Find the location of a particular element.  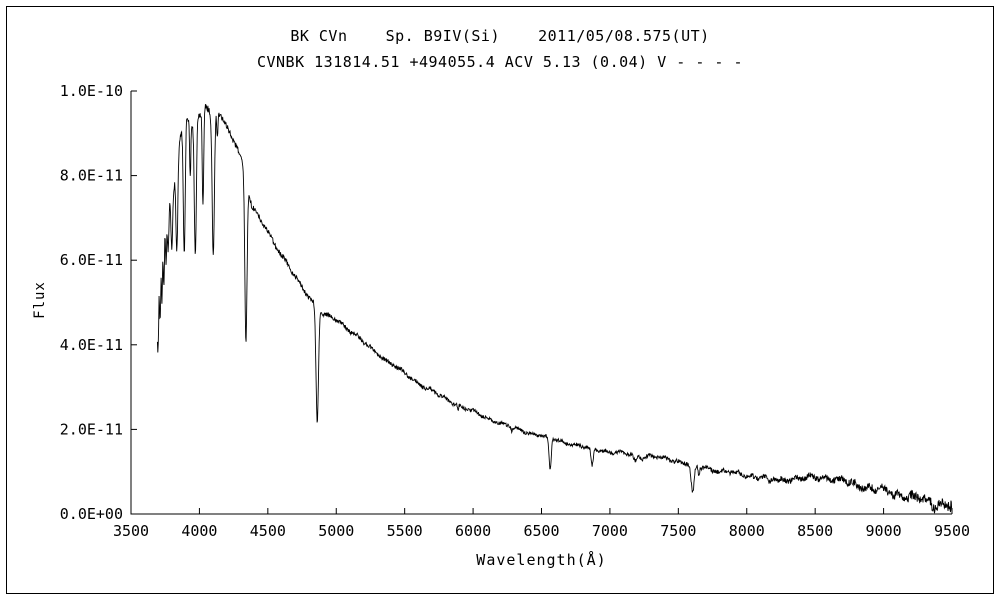

y-tick-label: 8.0E-11 is located at coordinates (91, 176).